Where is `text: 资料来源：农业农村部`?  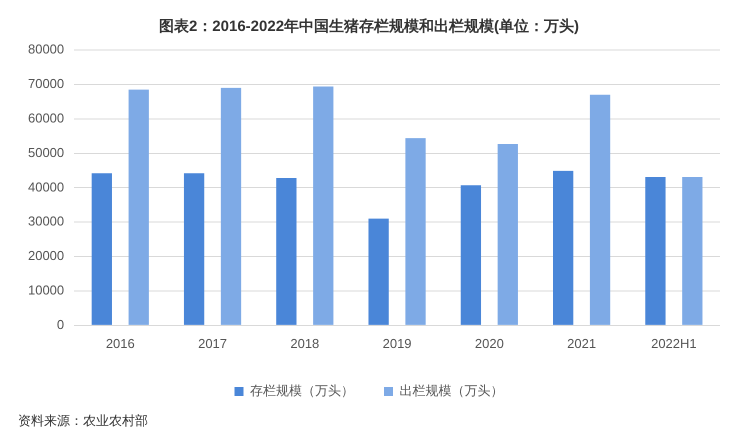
text: 资料来源：农业农村部 is located at coordinates (83, 421).